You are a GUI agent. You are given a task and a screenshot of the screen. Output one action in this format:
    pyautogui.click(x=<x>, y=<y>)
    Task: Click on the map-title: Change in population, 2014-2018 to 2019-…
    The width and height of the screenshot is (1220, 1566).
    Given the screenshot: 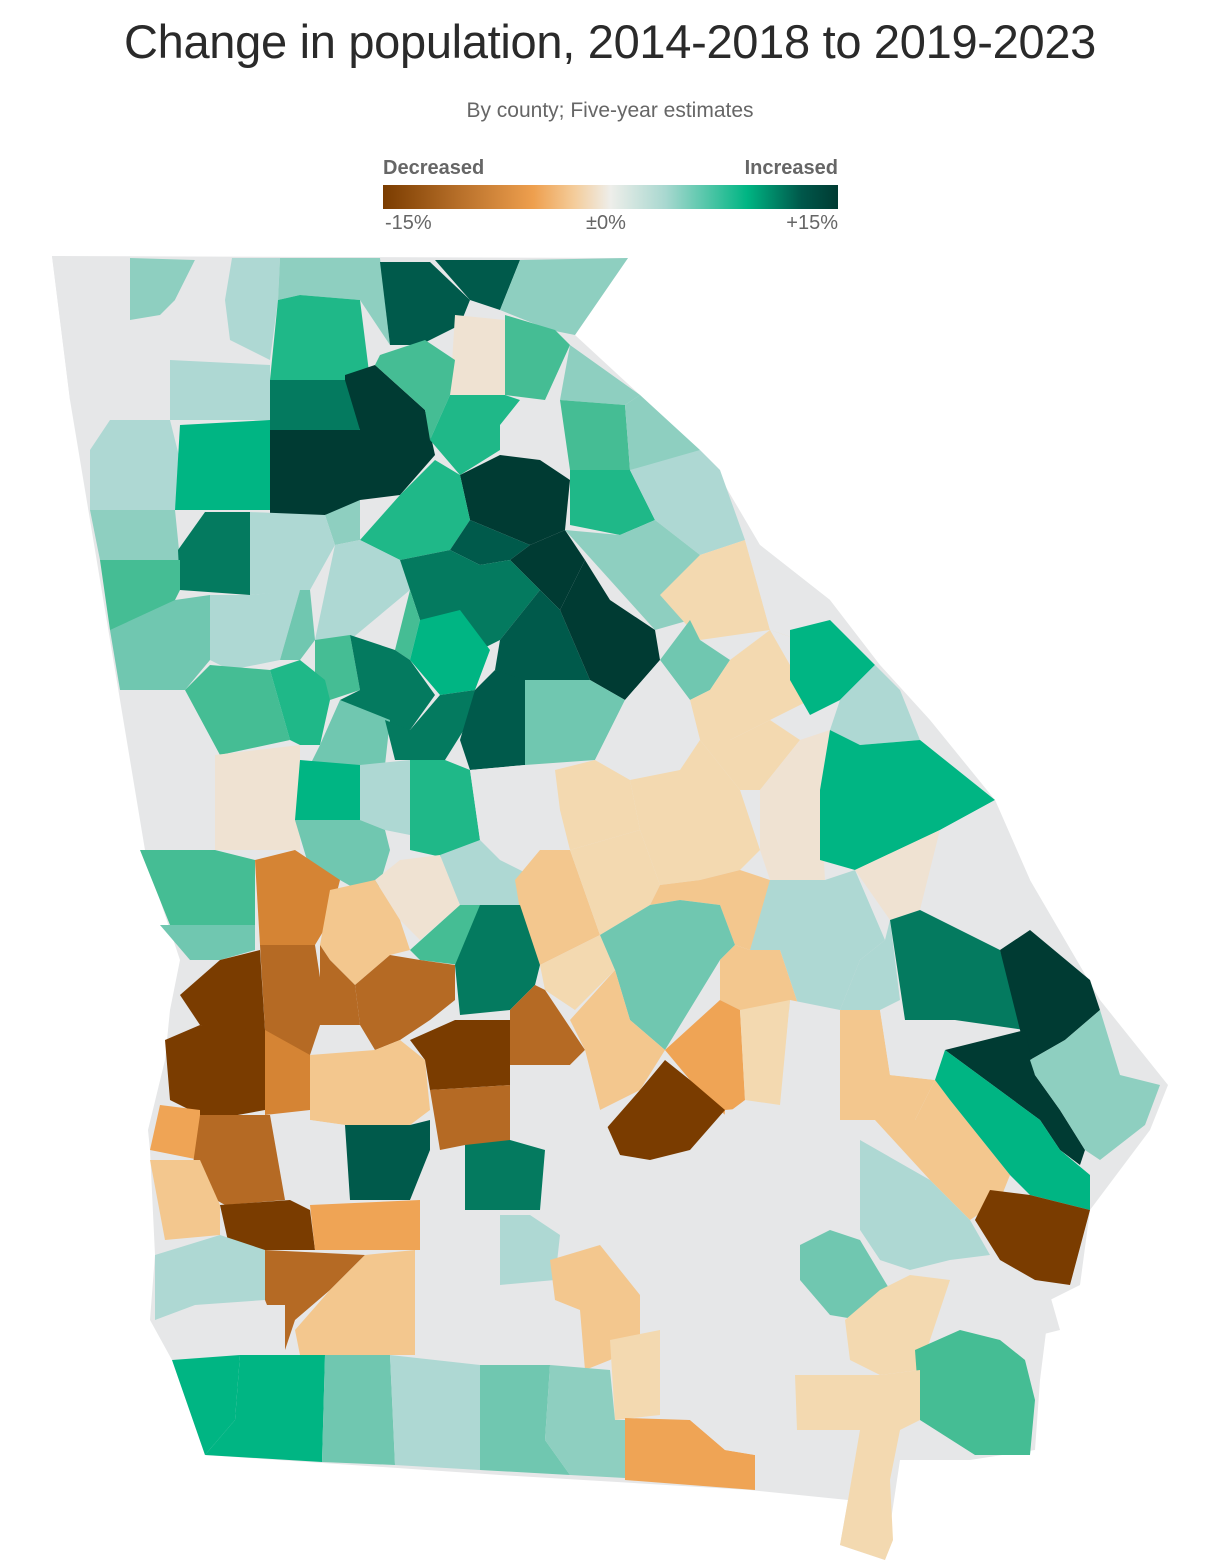 What is the action you would take?
    pyautogui.click(x=609, y=41)
    